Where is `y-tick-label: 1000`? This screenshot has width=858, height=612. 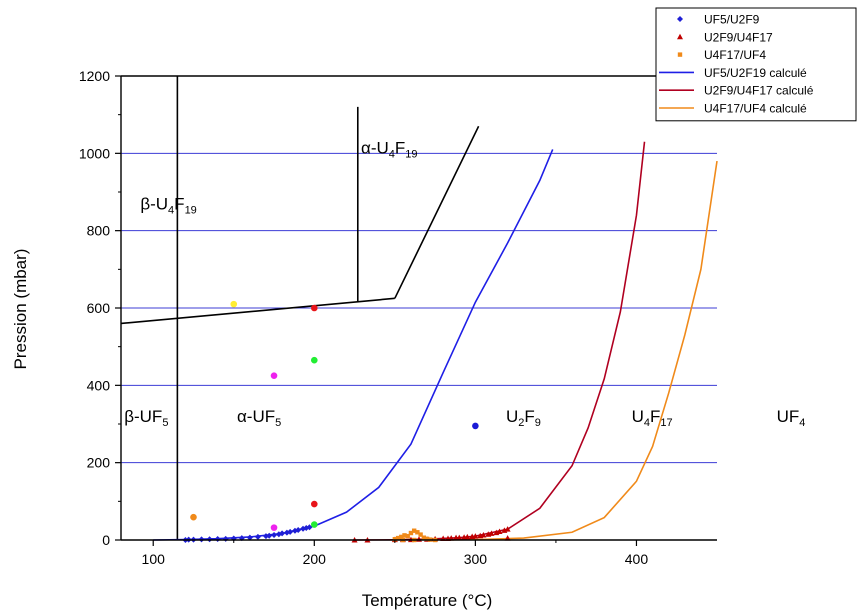
y-tick-label: 1000 is located at coordinates (94, 153).